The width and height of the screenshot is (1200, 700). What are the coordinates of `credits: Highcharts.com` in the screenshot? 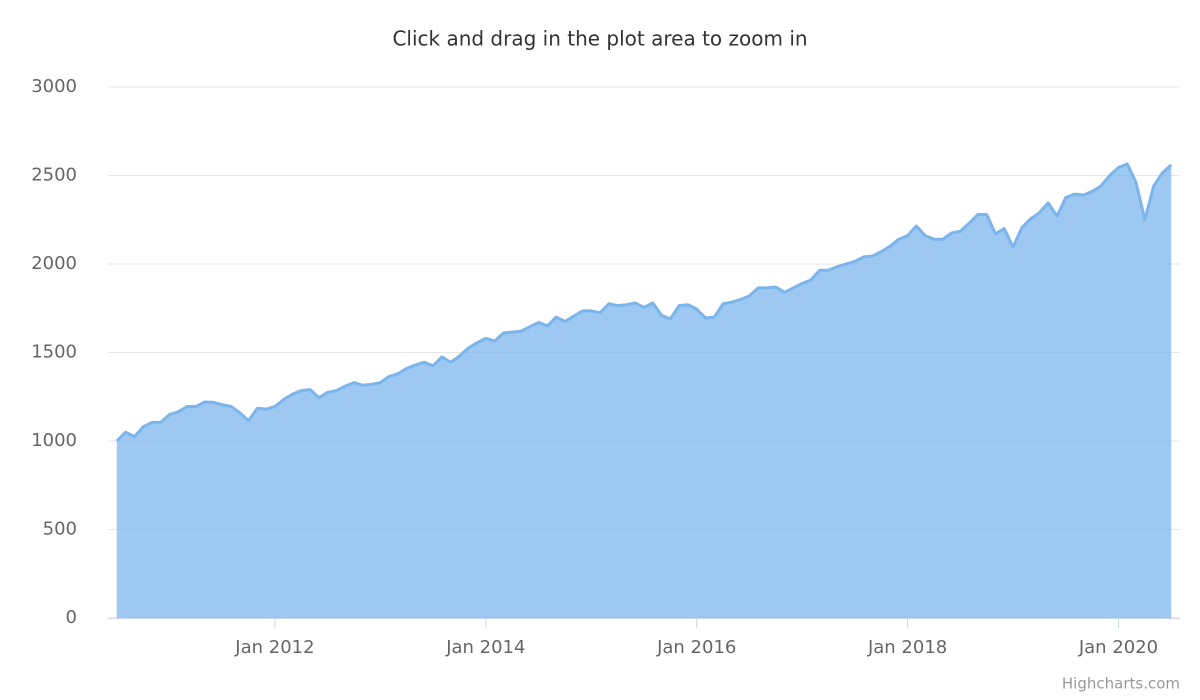 It's located at (1121, 684).